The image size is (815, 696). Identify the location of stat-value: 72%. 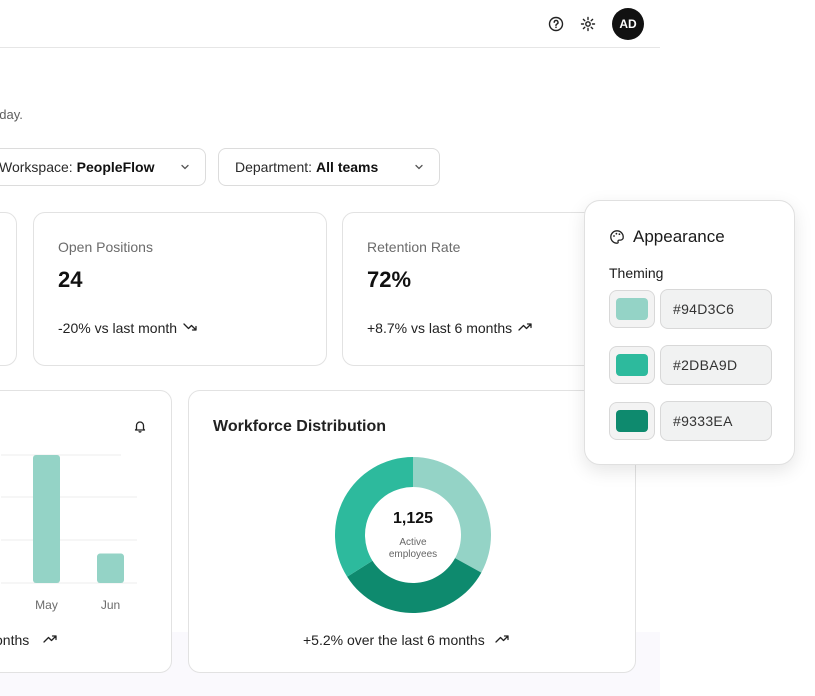
(389, 279).